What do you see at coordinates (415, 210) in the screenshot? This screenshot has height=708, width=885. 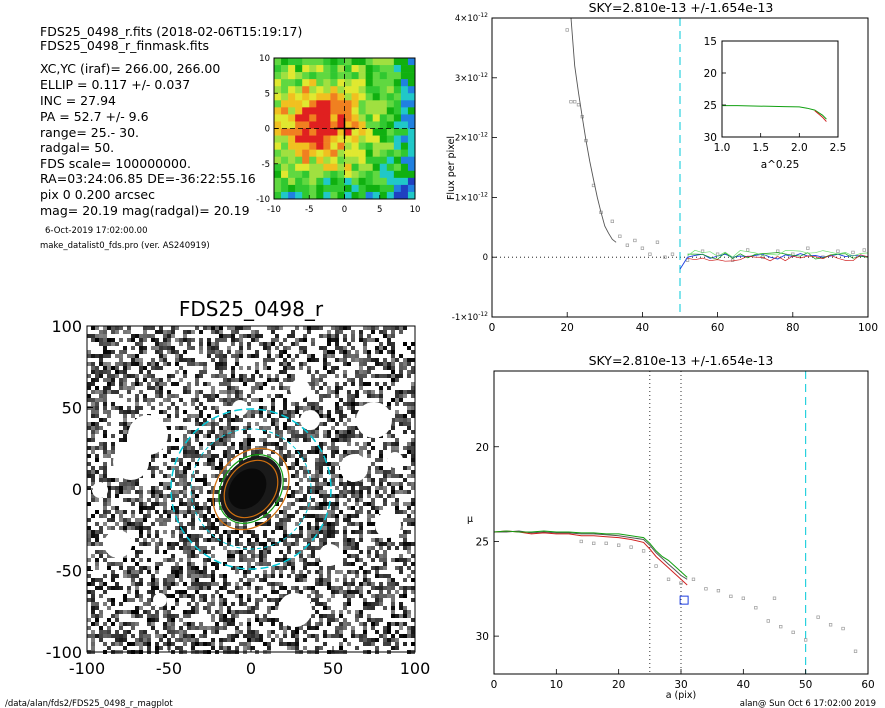 I see `residual-map-xtick-label: 10` at bounding box center [415, 210].